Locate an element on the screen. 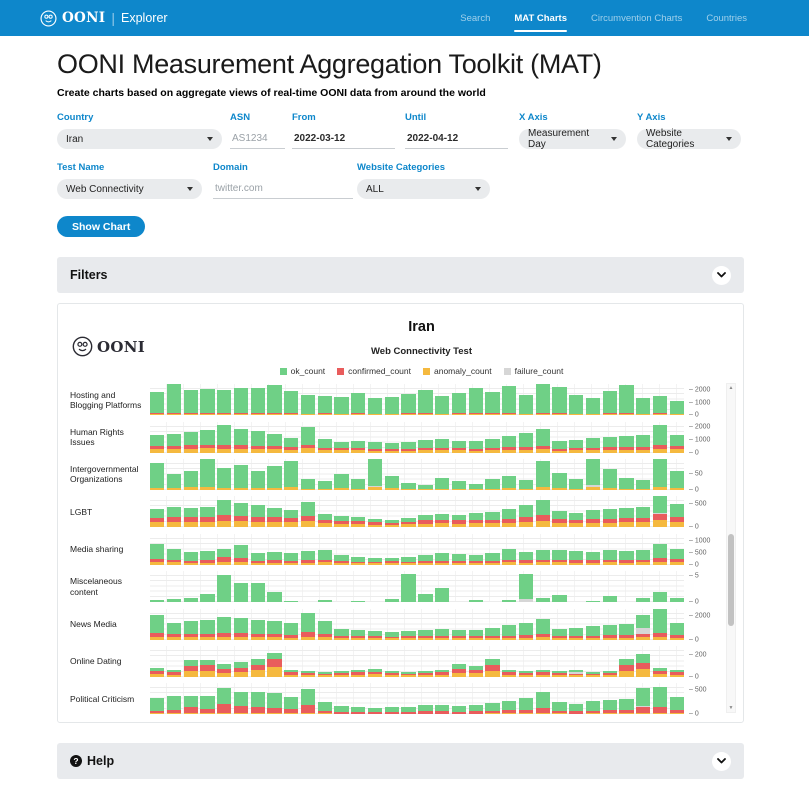 This screenshot has width=809, height=800. nav-item-mat-charts: MAT Charts is located at coordinates (540, 20).